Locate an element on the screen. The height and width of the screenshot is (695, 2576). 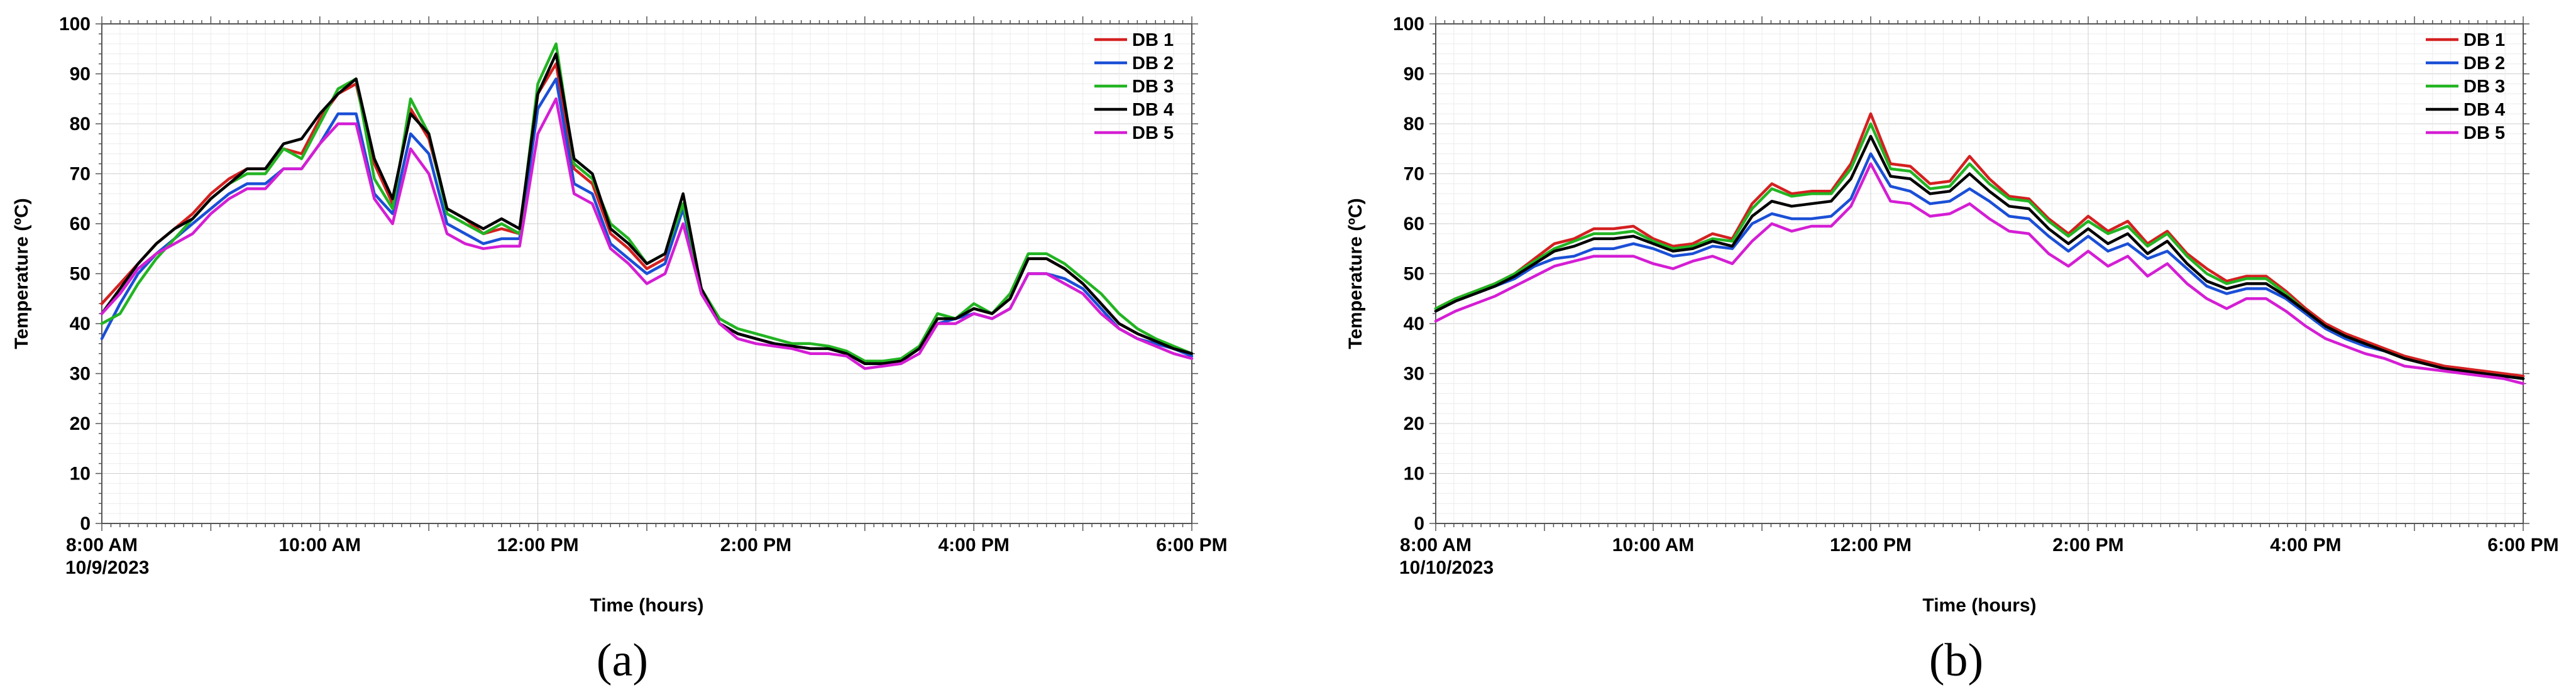
panel-label-b: (b) is located at coordinates (1956, 661).